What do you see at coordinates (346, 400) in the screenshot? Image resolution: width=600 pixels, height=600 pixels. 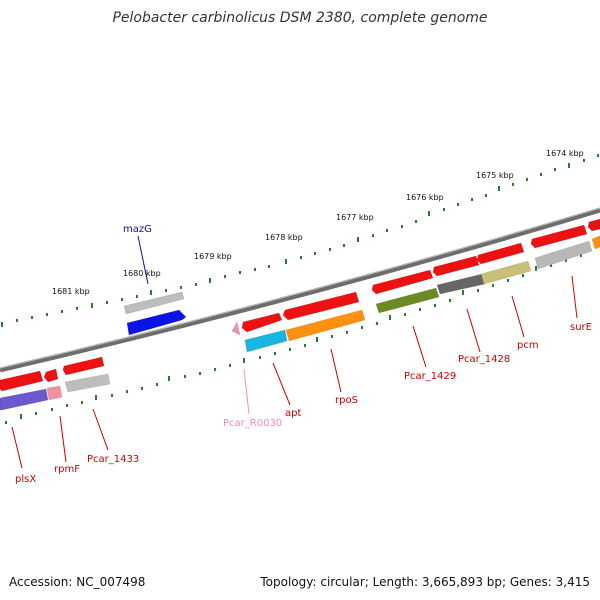 I see `gene-label-rpoS: rpoS` at bounding box center [346, 400].